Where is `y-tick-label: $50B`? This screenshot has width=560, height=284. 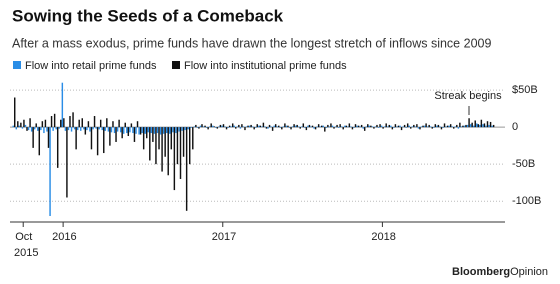
y-tick-label: $50B is located at coordinates (525, 90).